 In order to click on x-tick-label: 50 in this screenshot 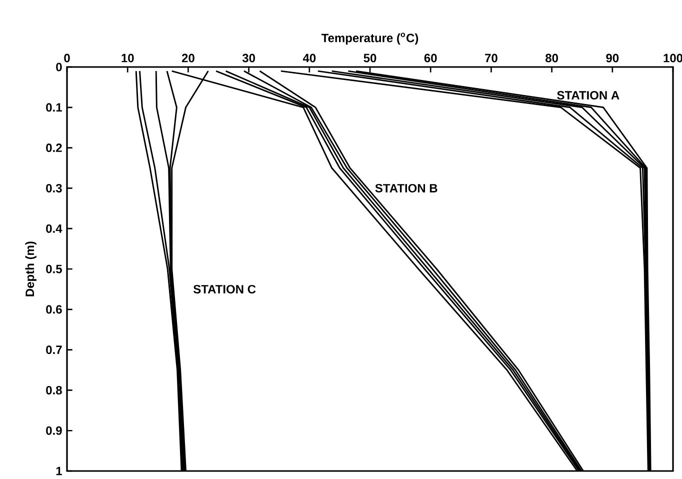, I will do `click(370, 58)`.